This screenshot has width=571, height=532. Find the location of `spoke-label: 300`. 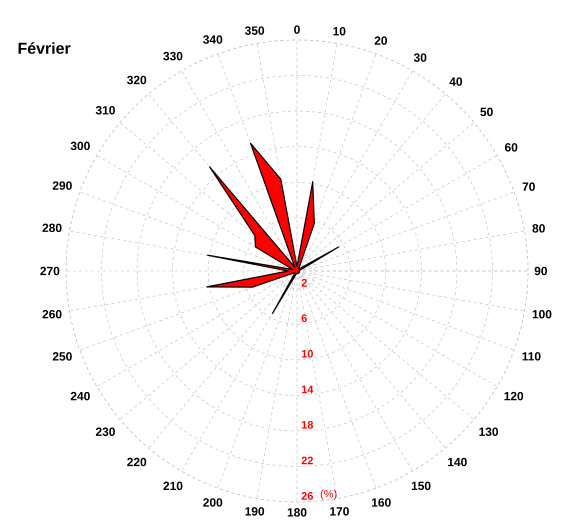

spoke-label: 300 is located at coordinates (80, 146).